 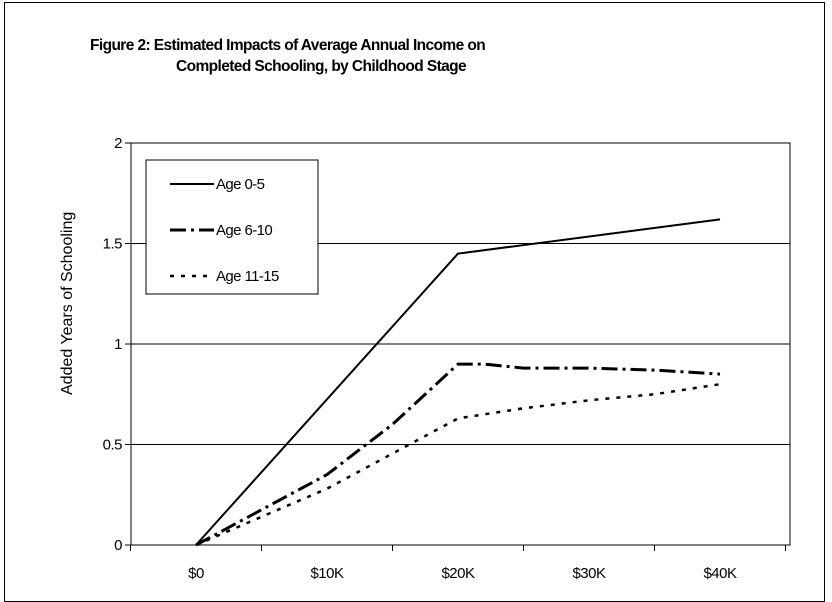 What do you see at coordinates (196, 573) in the screenshot?
I see `x-tick-label: $0` at bounding box center [196, 573].